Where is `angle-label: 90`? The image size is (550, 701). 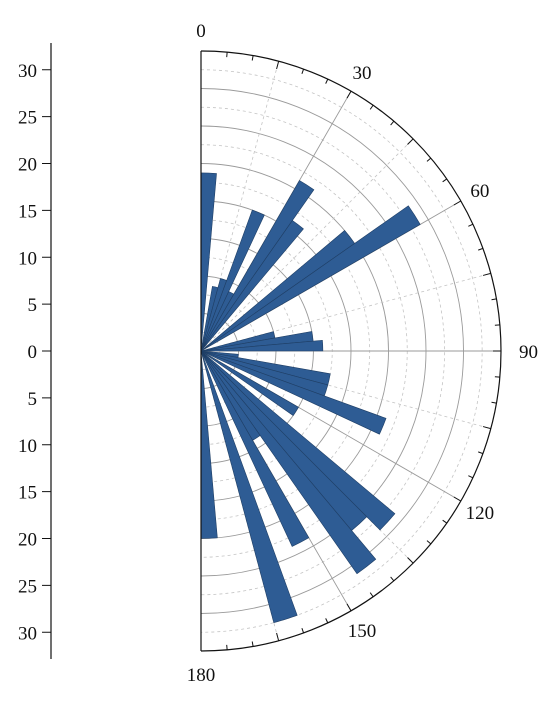 angle-label: 90 is located at coordinates (528, 352).